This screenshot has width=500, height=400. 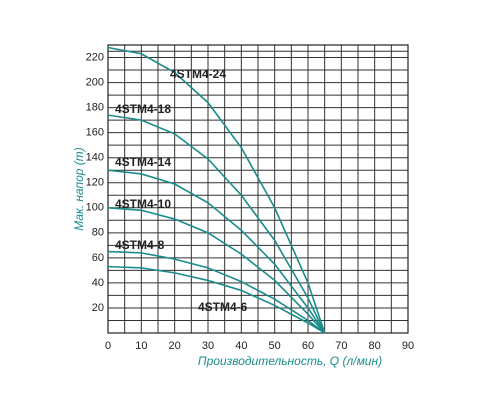 I want to click on x-tick-label: 80, so click(x=375, y=346).